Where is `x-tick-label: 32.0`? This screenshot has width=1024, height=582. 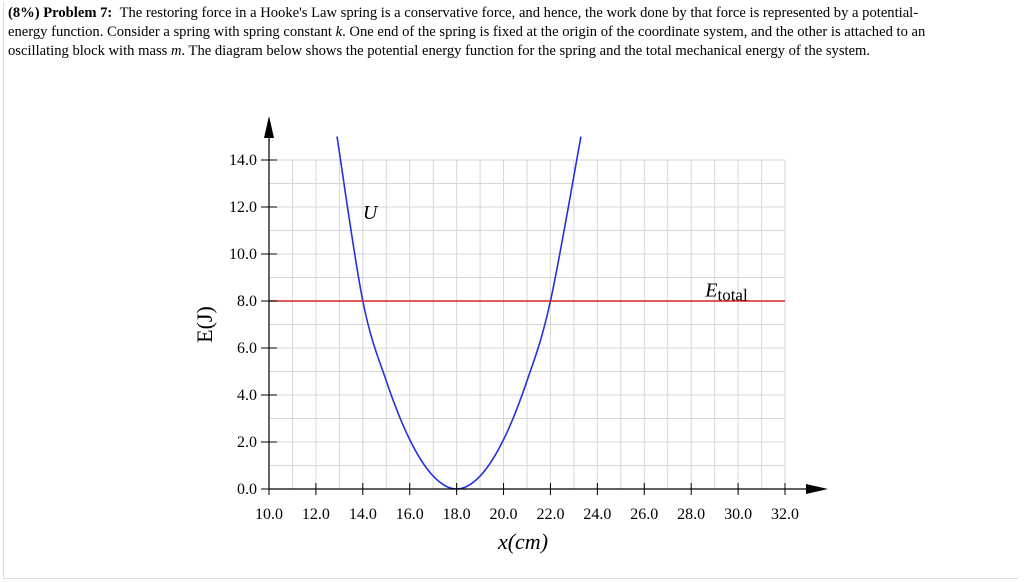 x-tick-label: 32.0 is located at coordinates (785, 514).